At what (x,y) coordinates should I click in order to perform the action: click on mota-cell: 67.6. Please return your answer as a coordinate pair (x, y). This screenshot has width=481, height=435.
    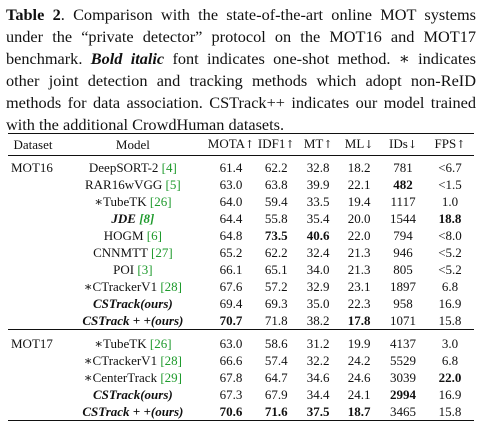
    Looking at the image, I should click on (231, 286).